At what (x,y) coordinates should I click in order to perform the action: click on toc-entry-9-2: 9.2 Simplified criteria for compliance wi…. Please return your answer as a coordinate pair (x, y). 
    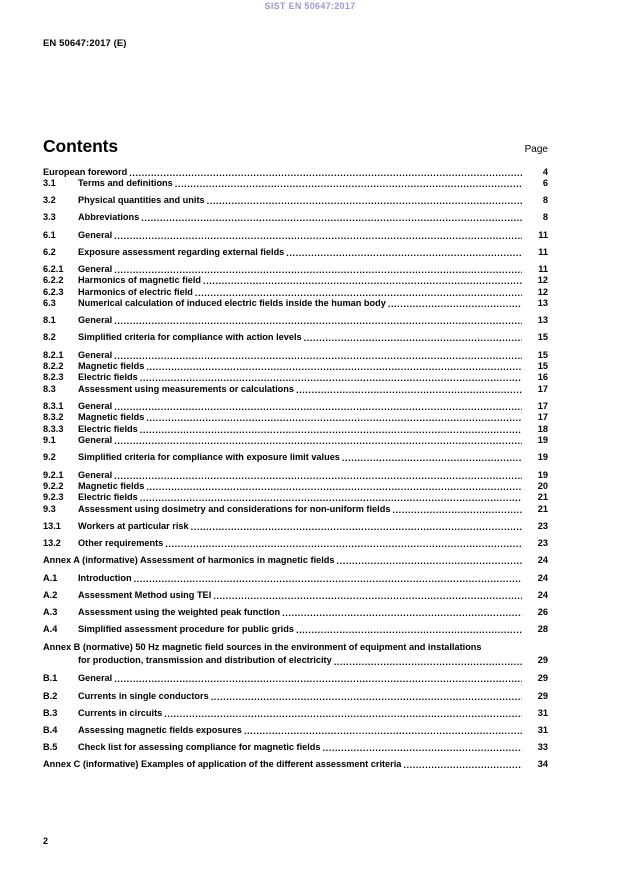
    Looking at the image, I should click on (295, 457).